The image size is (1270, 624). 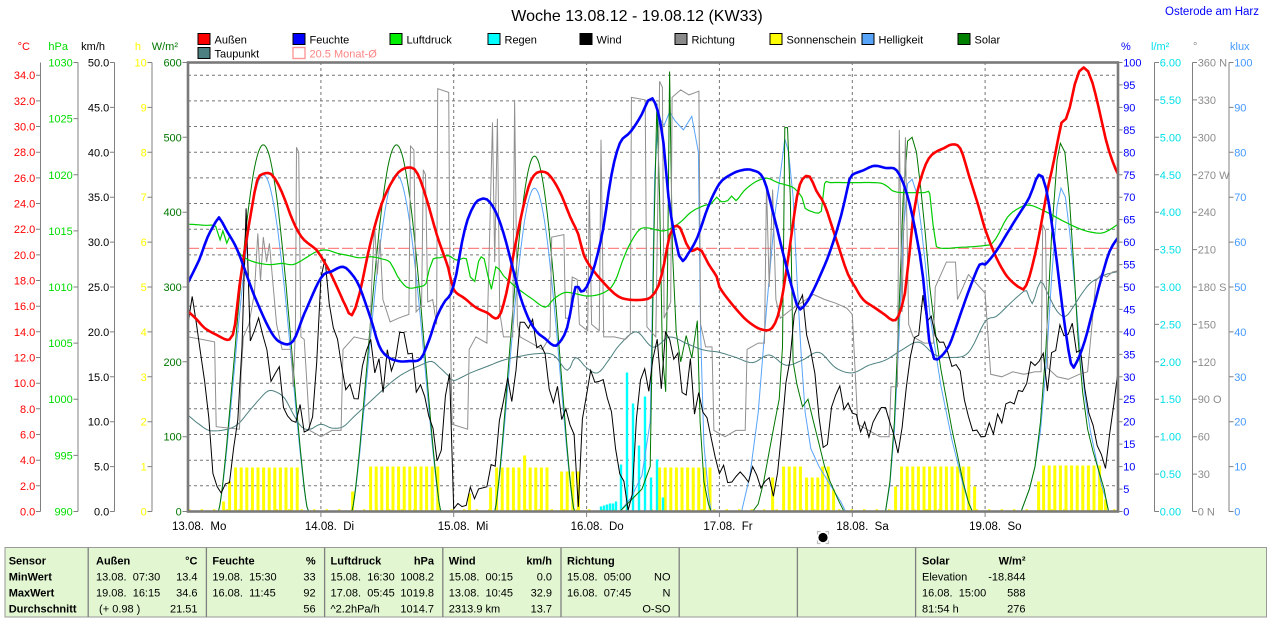 I want to click on svg-text: Solar, so click(x=936, y=562).